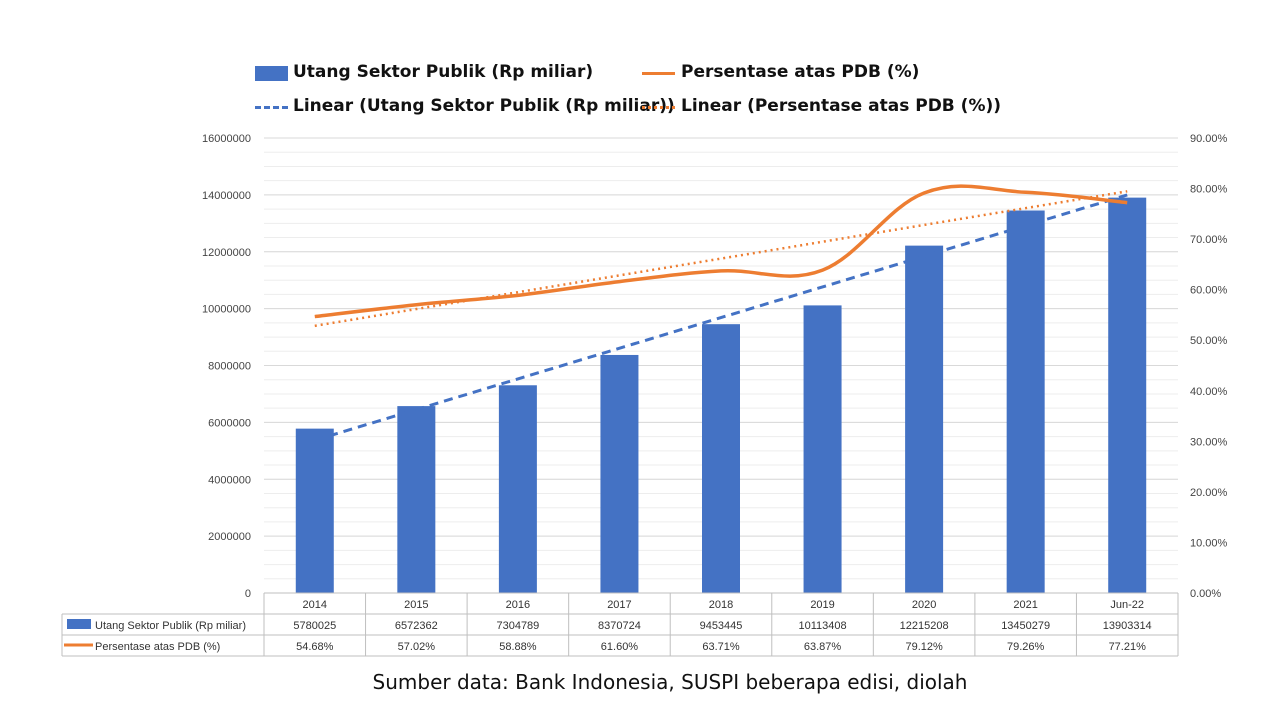 Image resolution: width=1280 pixels, height=720 pixels. What do you see at coordinates (1209, 139) in the screenshot?
I see `right-axis-tick-label: 90.00%` at bounding box center [1209, 139].